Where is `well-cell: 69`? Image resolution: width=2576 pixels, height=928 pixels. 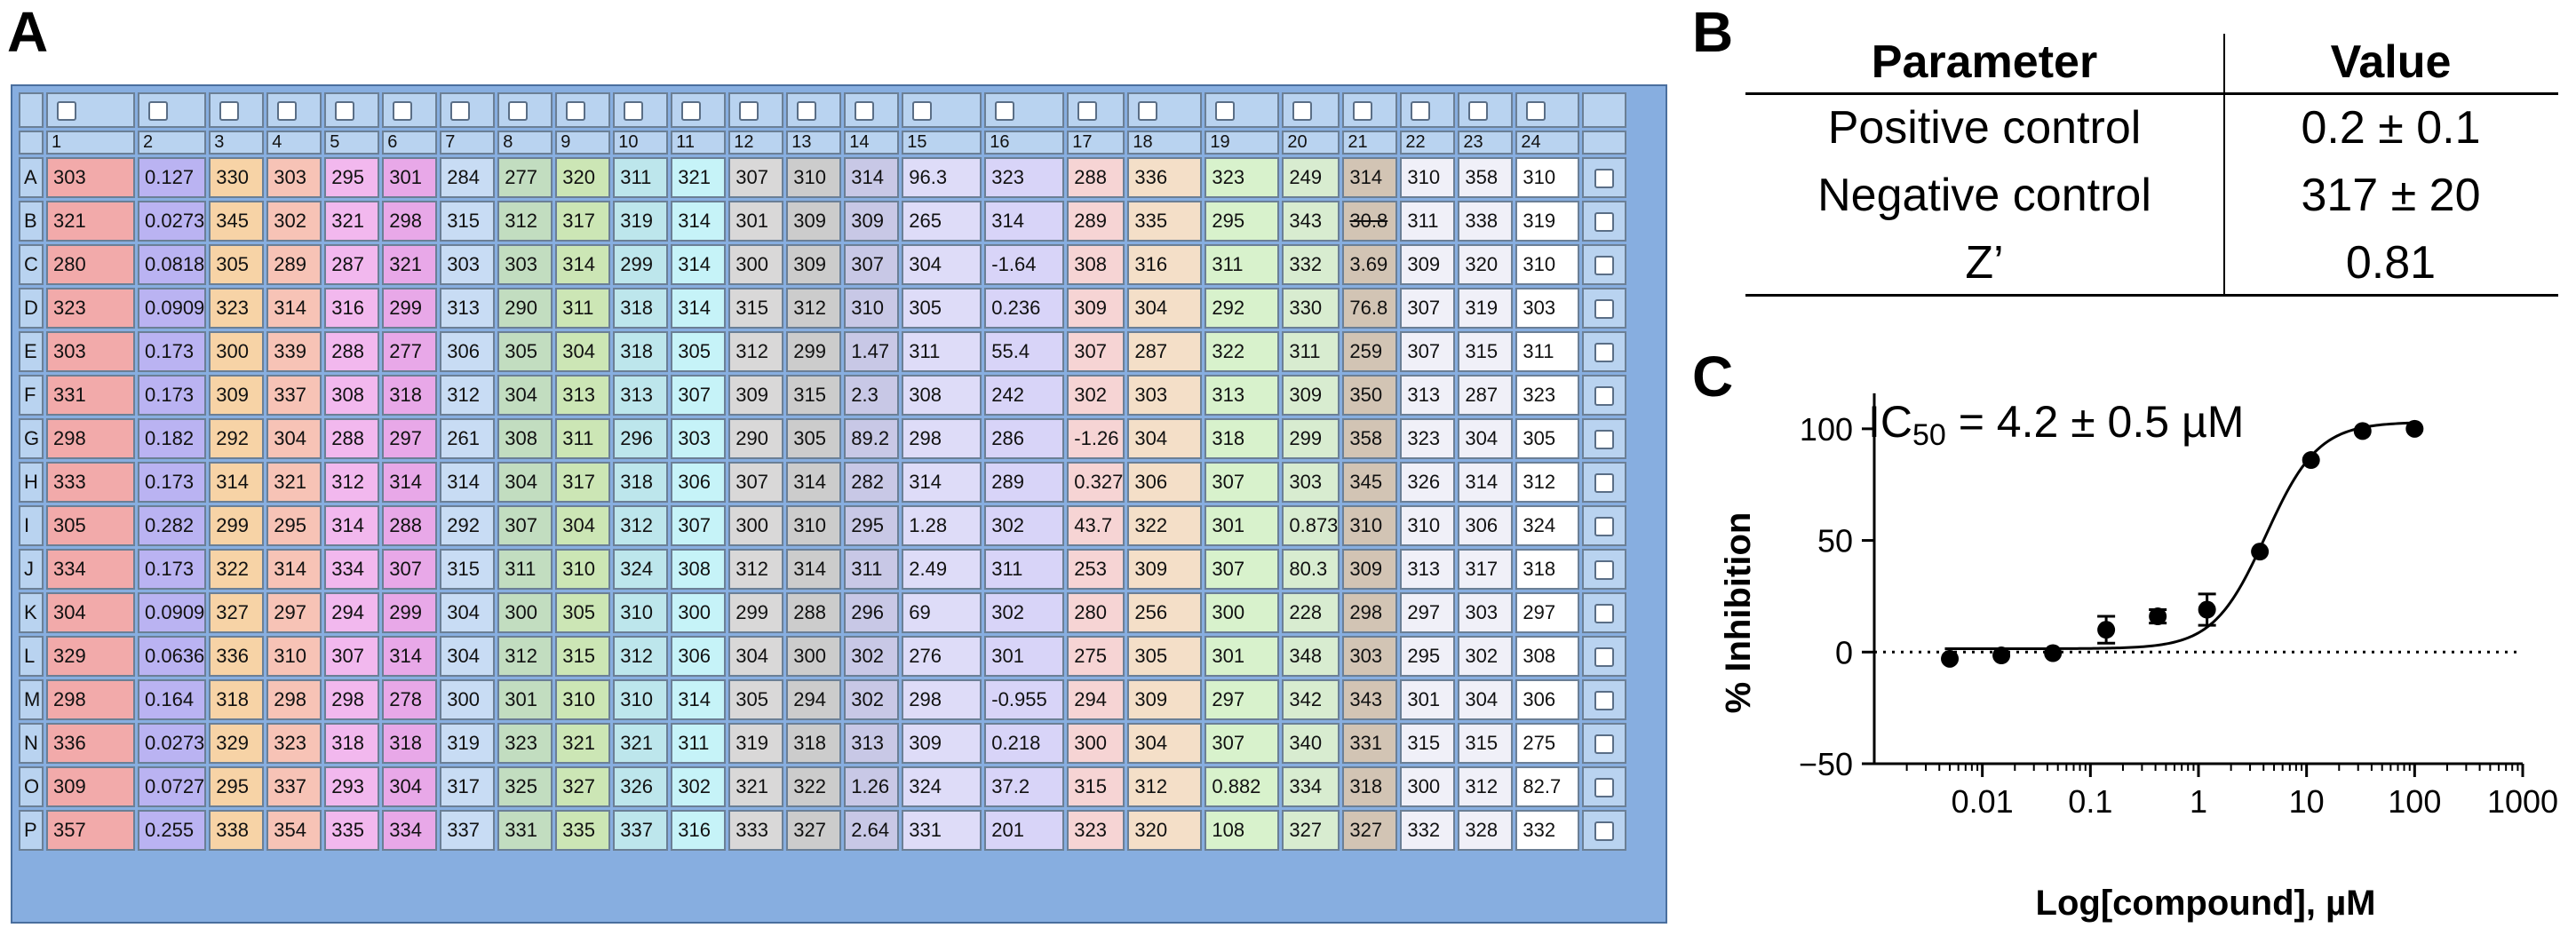 well-cell: 69 is located at coordinates (942, 612).